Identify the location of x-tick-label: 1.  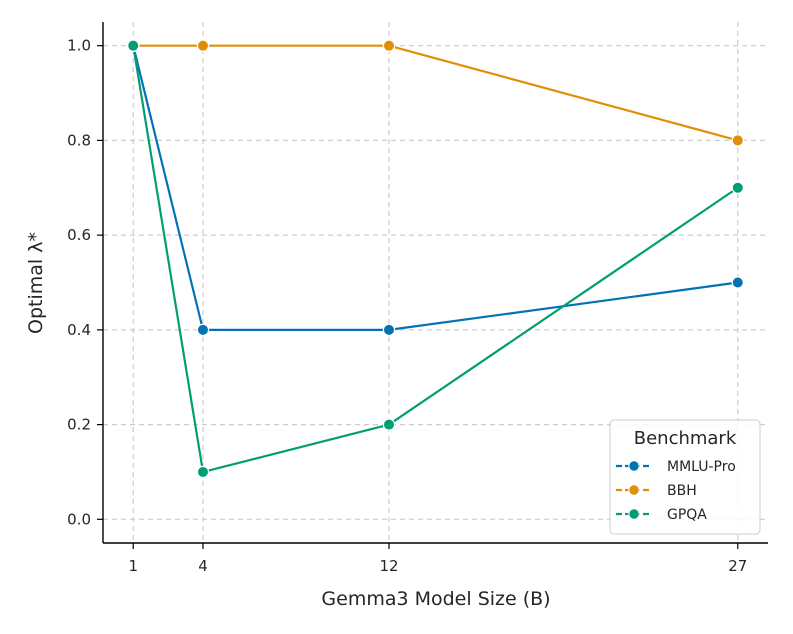
(133, 566).